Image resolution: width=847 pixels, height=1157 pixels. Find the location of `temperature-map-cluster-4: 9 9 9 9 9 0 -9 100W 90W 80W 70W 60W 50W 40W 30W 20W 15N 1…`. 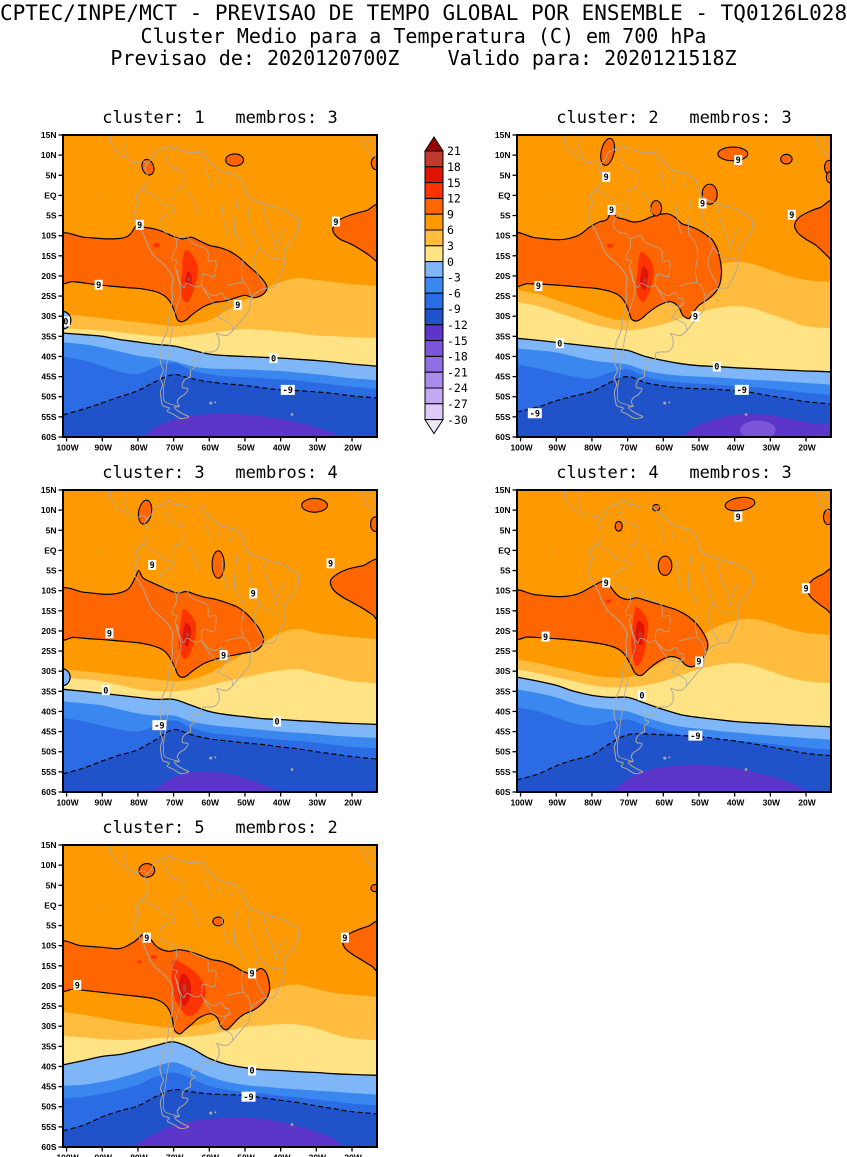

temperature-map-cluster-4: 9 9 9 9 9 0 -9 100W 90W 80W 70W 60W 50W 40W 30W 20W 15N 1… is located at coordinates (663, 646).